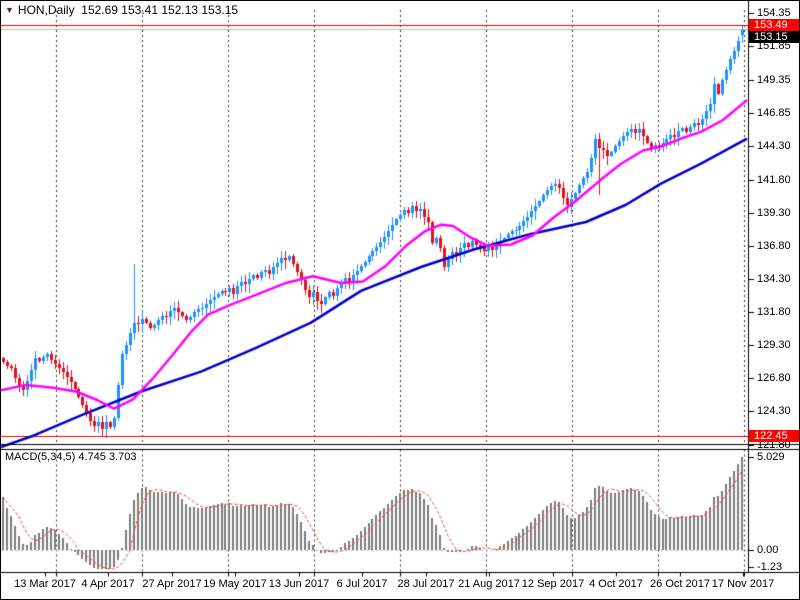  I want to click on date-label: 6 Jul 2017, so click(362, 584).